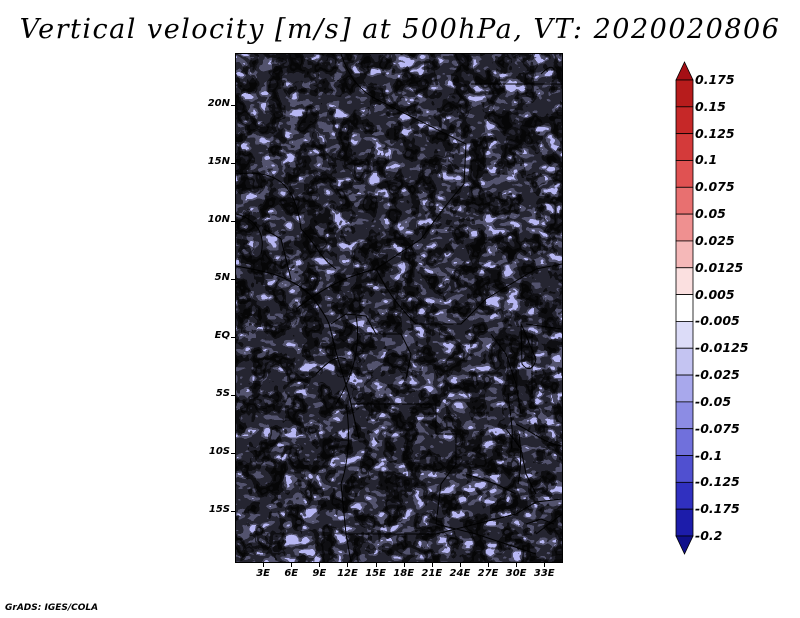  I want to click on latitude-label: 5N, so click(222, 278).